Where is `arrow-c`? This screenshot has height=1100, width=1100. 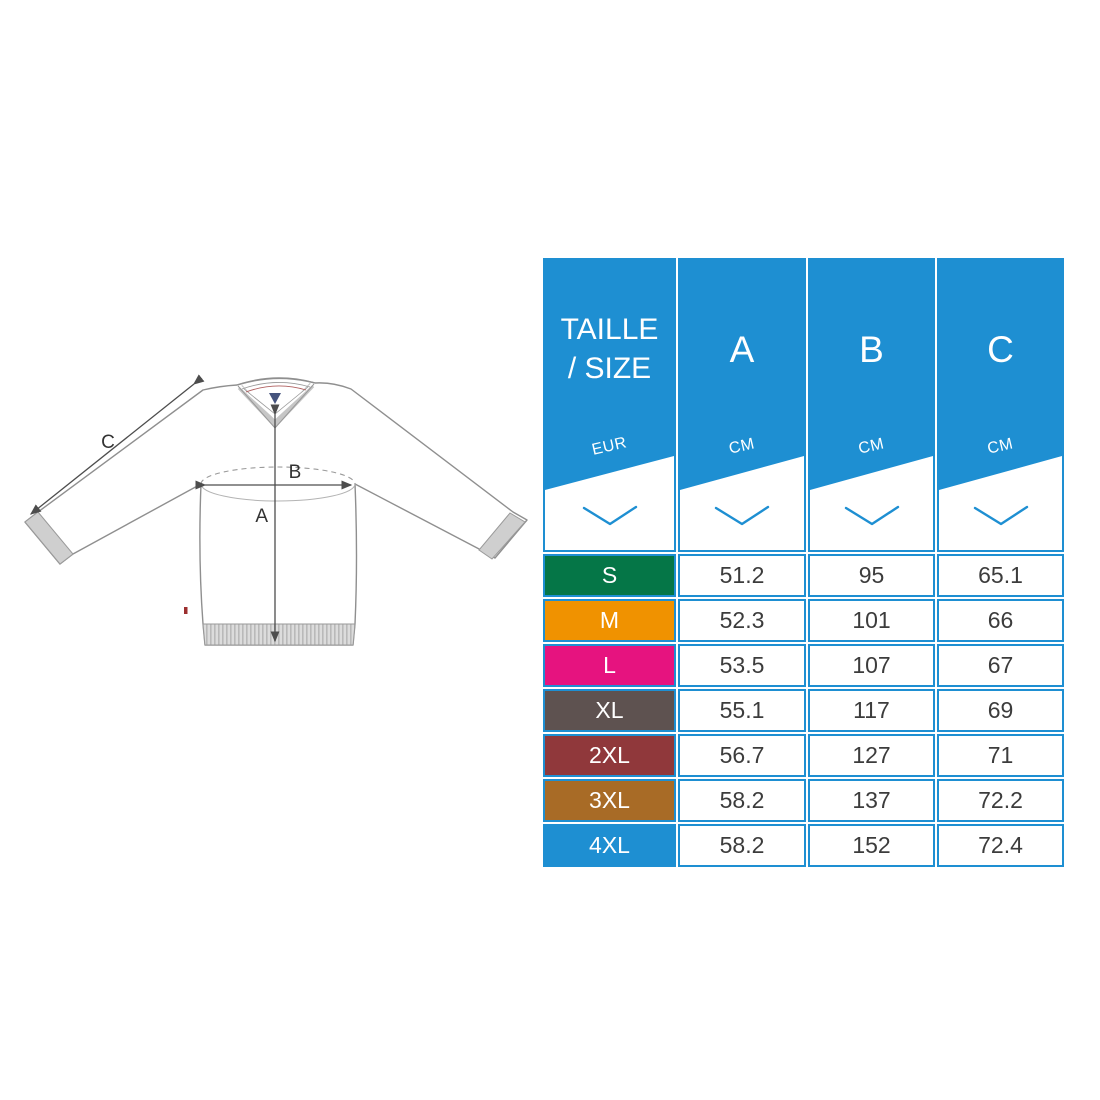
arrow-c is located at coordinates (117, 444).